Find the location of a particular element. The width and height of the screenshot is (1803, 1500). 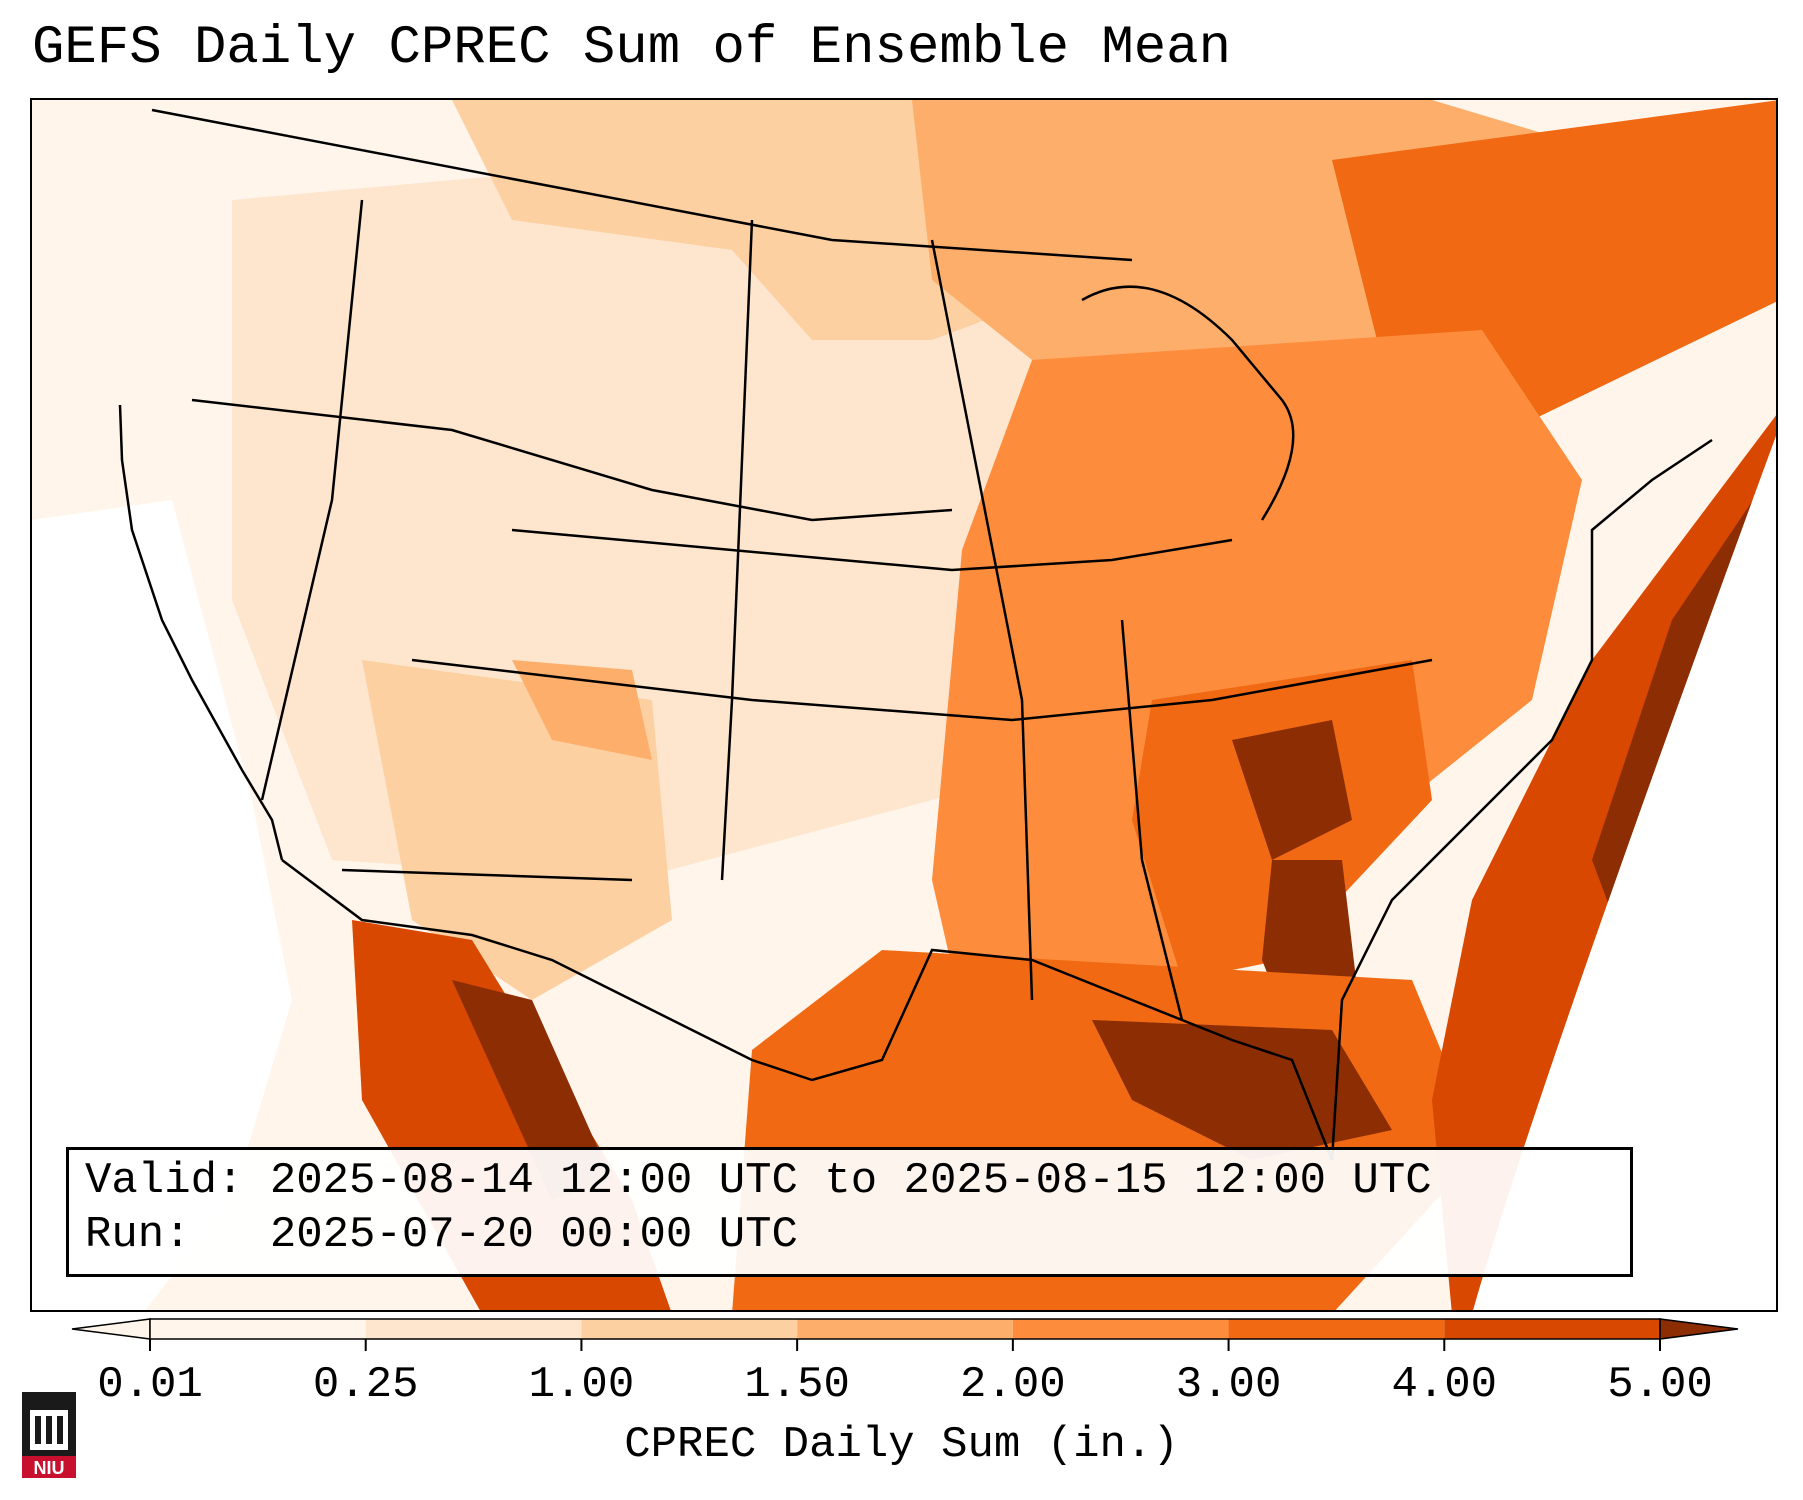

run-value: 2025-07-20 00:00 UTC is located at coordinates (533, 1235).